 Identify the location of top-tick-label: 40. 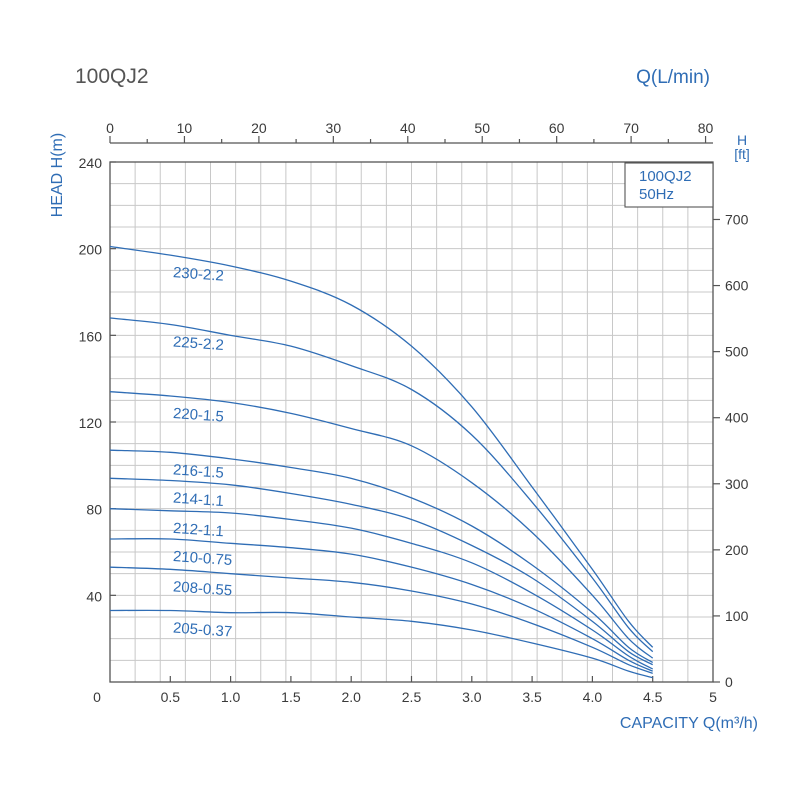
(408, 128).